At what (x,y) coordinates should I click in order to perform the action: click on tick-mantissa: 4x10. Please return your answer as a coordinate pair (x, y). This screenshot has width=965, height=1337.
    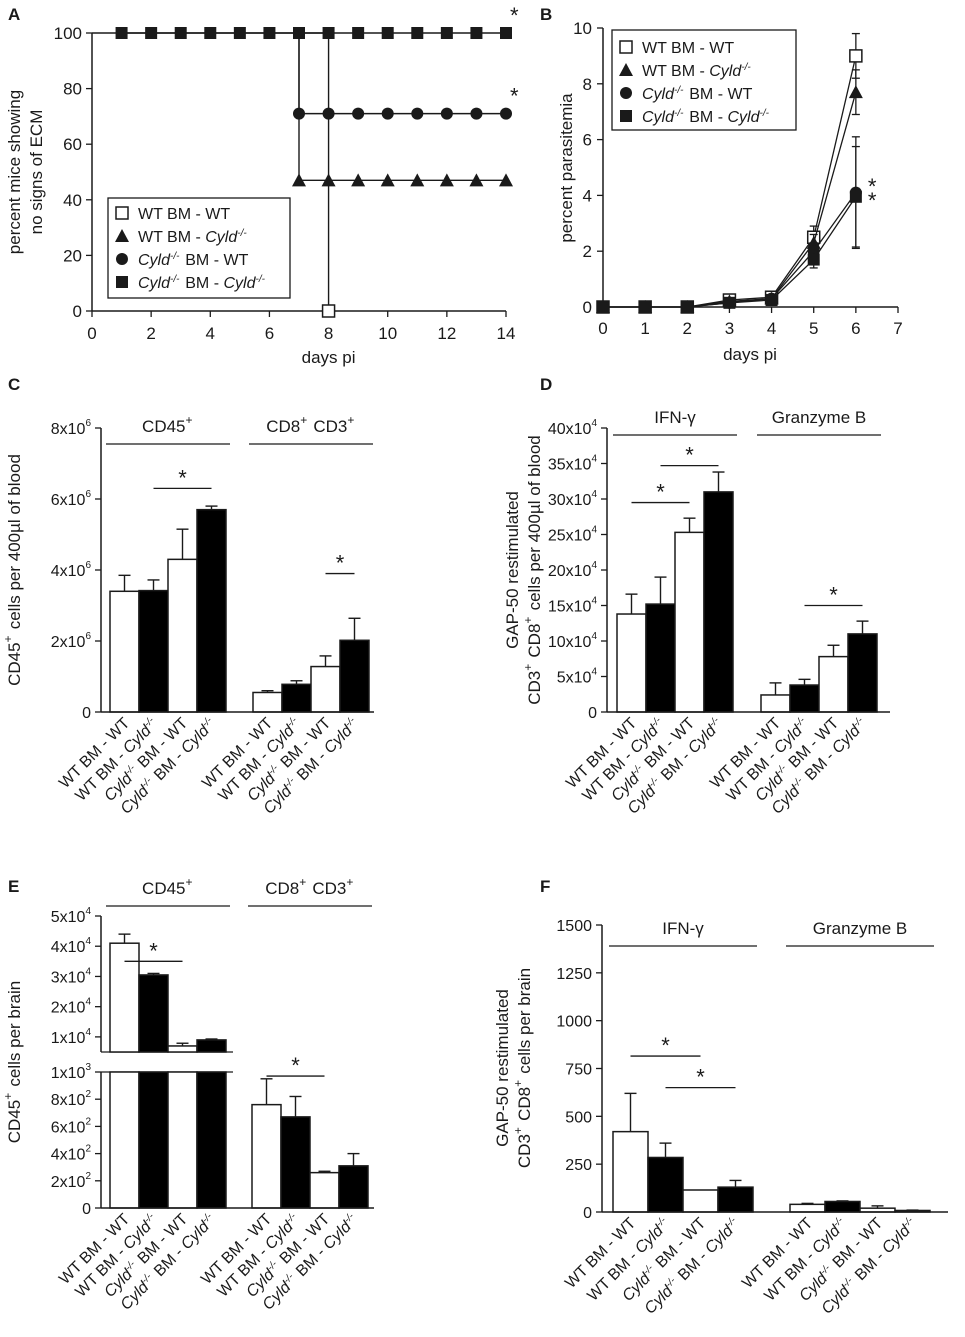
    Looking at the image, I should click on (68, 571).